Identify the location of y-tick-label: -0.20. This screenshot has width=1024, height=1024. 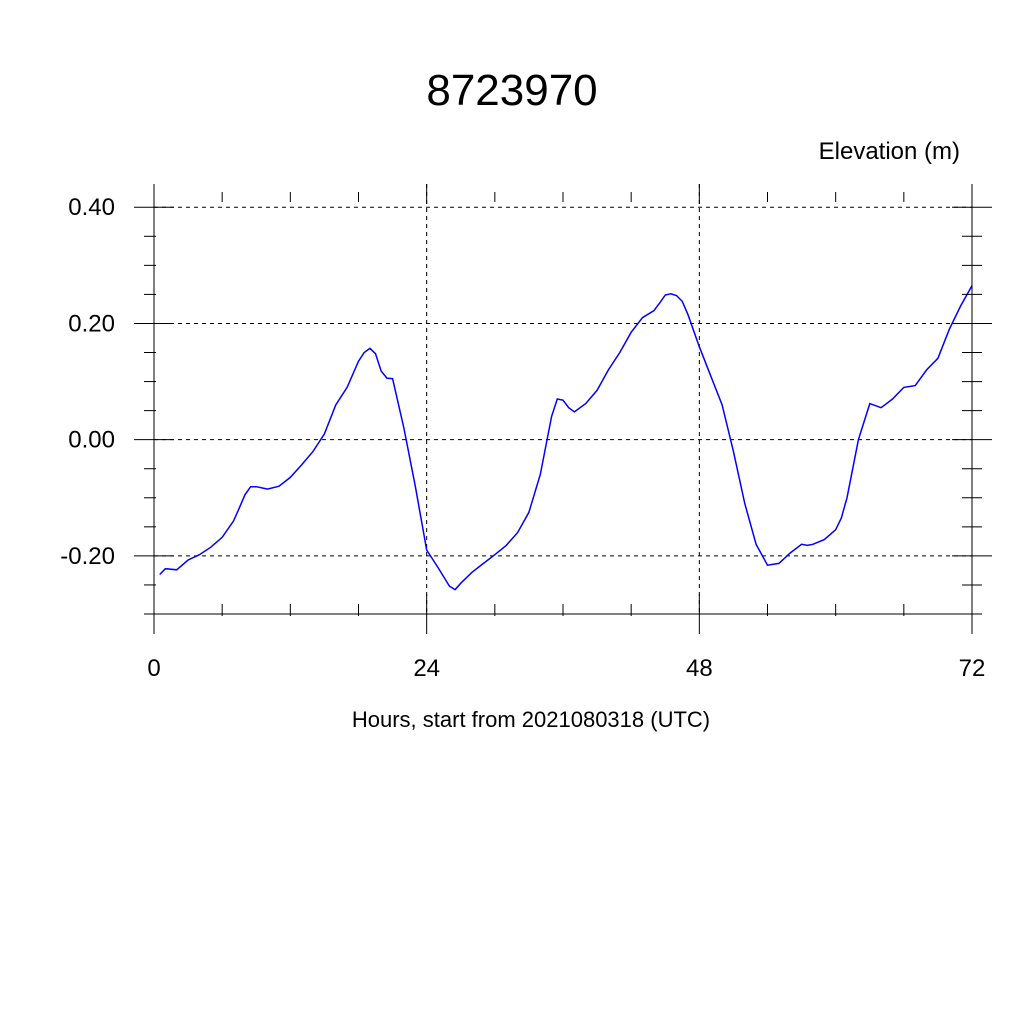
(87, 556).